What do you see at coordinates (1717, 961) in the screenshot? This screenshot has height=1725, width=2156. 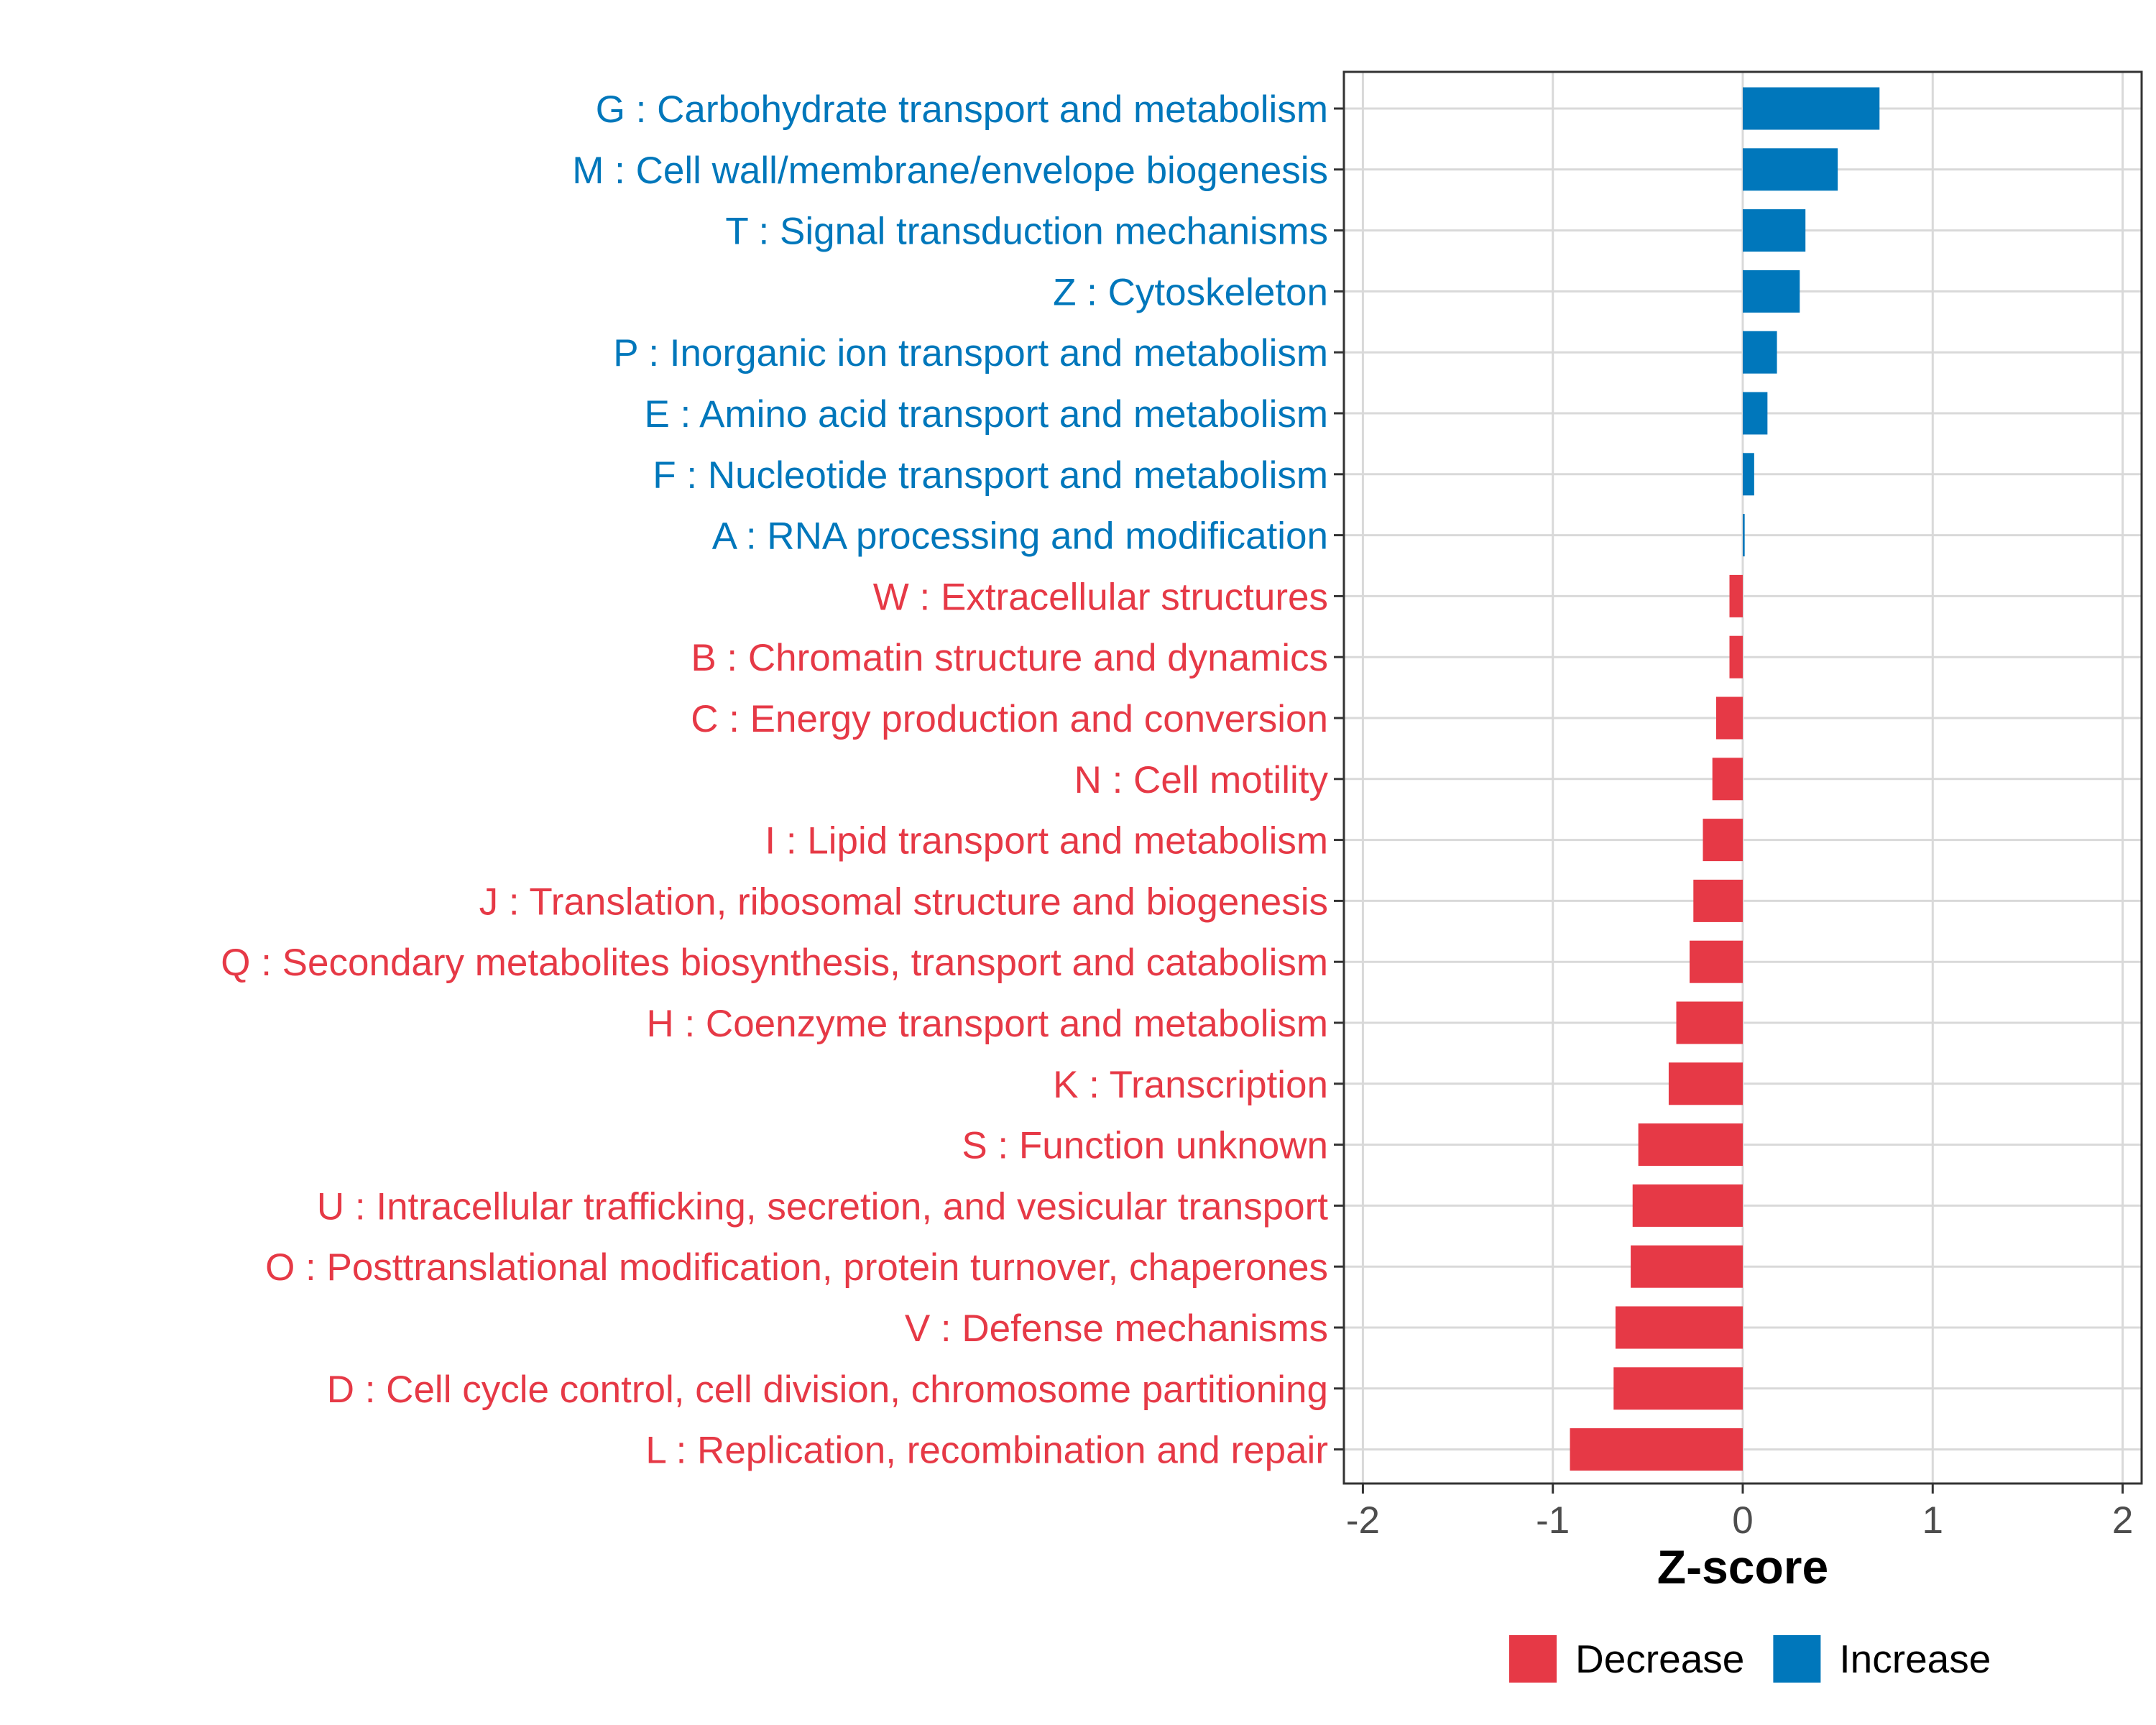 I see `bar-q` at bounding box center [1717, 961].